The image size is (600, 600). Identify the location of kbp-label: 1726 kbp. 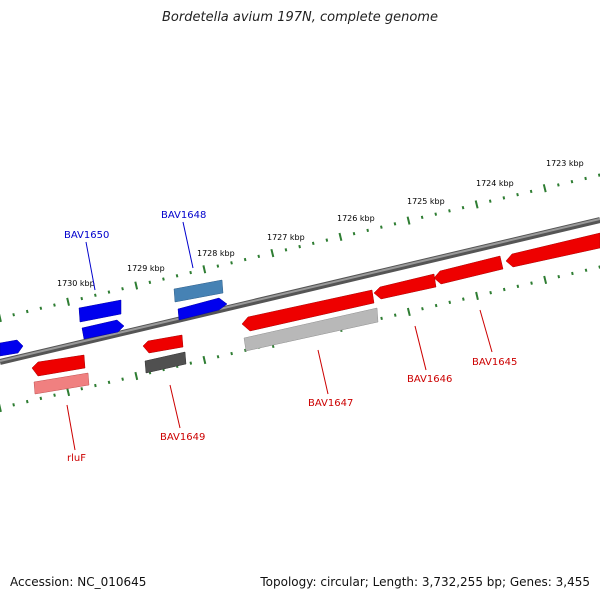
(356, 218).